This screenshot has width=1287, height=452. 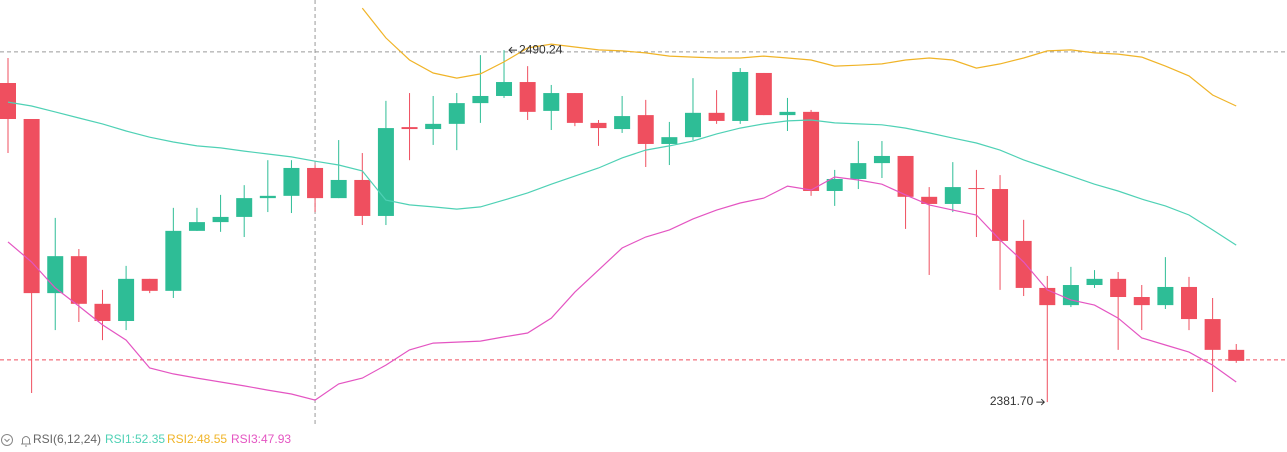 I want to click on legend-entry: RSI2:48.55, so click(x=197, y=439).